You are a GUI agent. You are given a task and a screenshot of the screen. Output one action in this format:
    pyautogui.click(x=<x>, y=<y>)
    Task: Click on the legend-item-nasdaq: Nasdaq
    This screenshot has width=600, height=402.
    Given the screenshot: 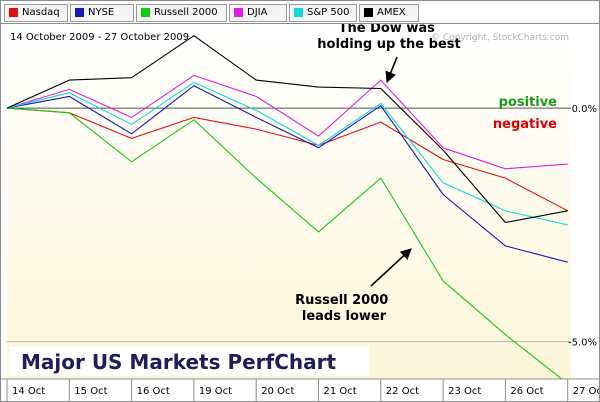 What is the action you would take?
    pyautogui.click(x=36, y=13)
    